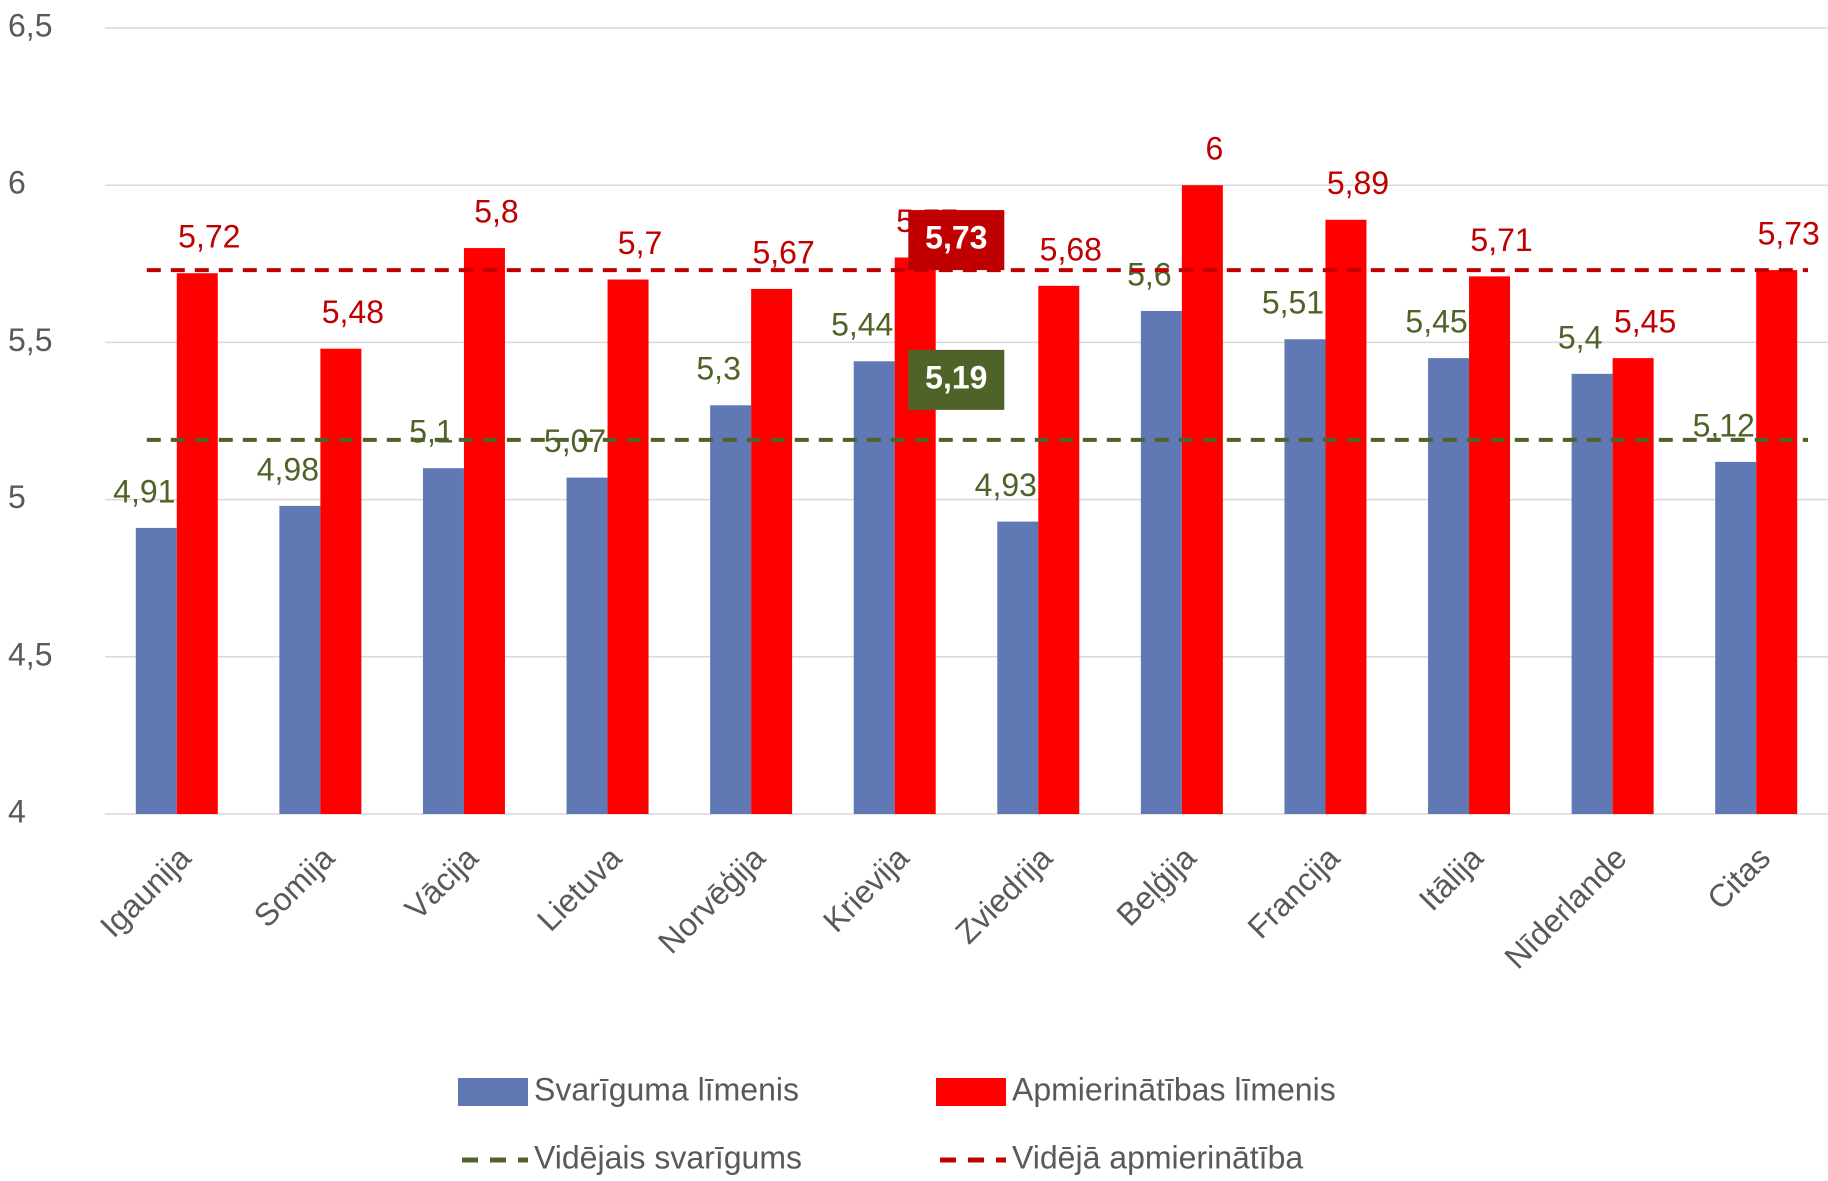  What do you see at coordinates (30, 25) in the screenshot?
I see `y-tick-label: 6,5` at bounding box center [30, 25].